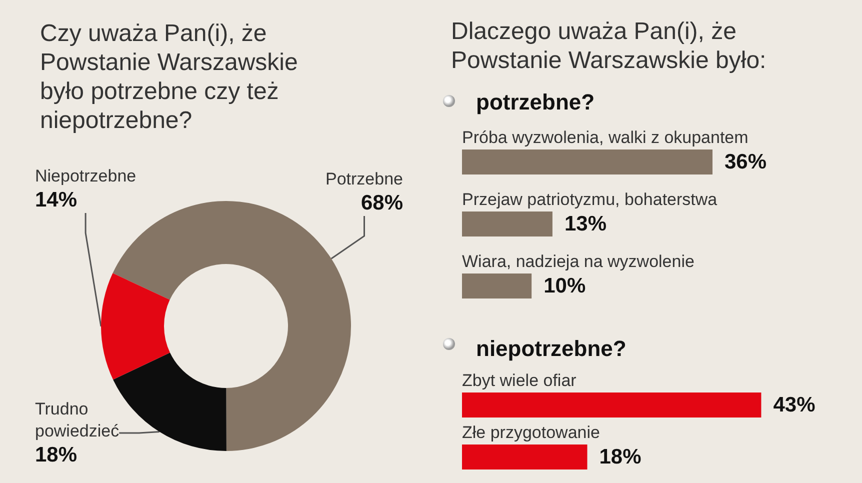  What do you see at coordinates (56, 200) in the screenshot?
I see `data-label: 14%` at bounding box center [56, 200].